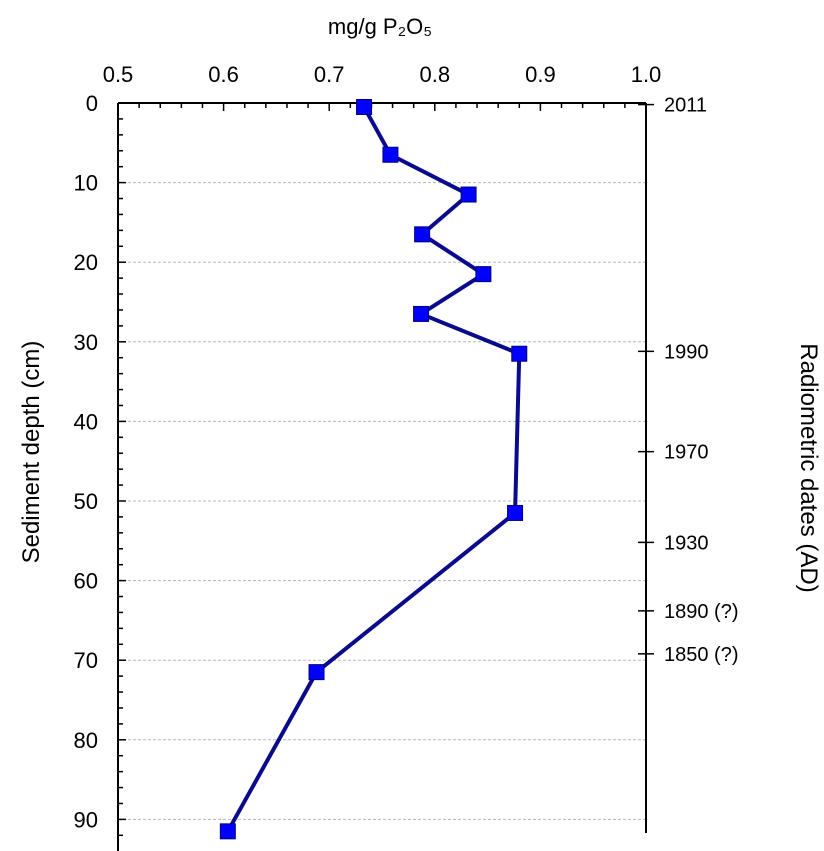 This screenshot has height=851, width=824. What do you see at coordinates (435, 74) in the screenshot?
I see `x-tick-label: 0.8` at bounding box center [435, 74].